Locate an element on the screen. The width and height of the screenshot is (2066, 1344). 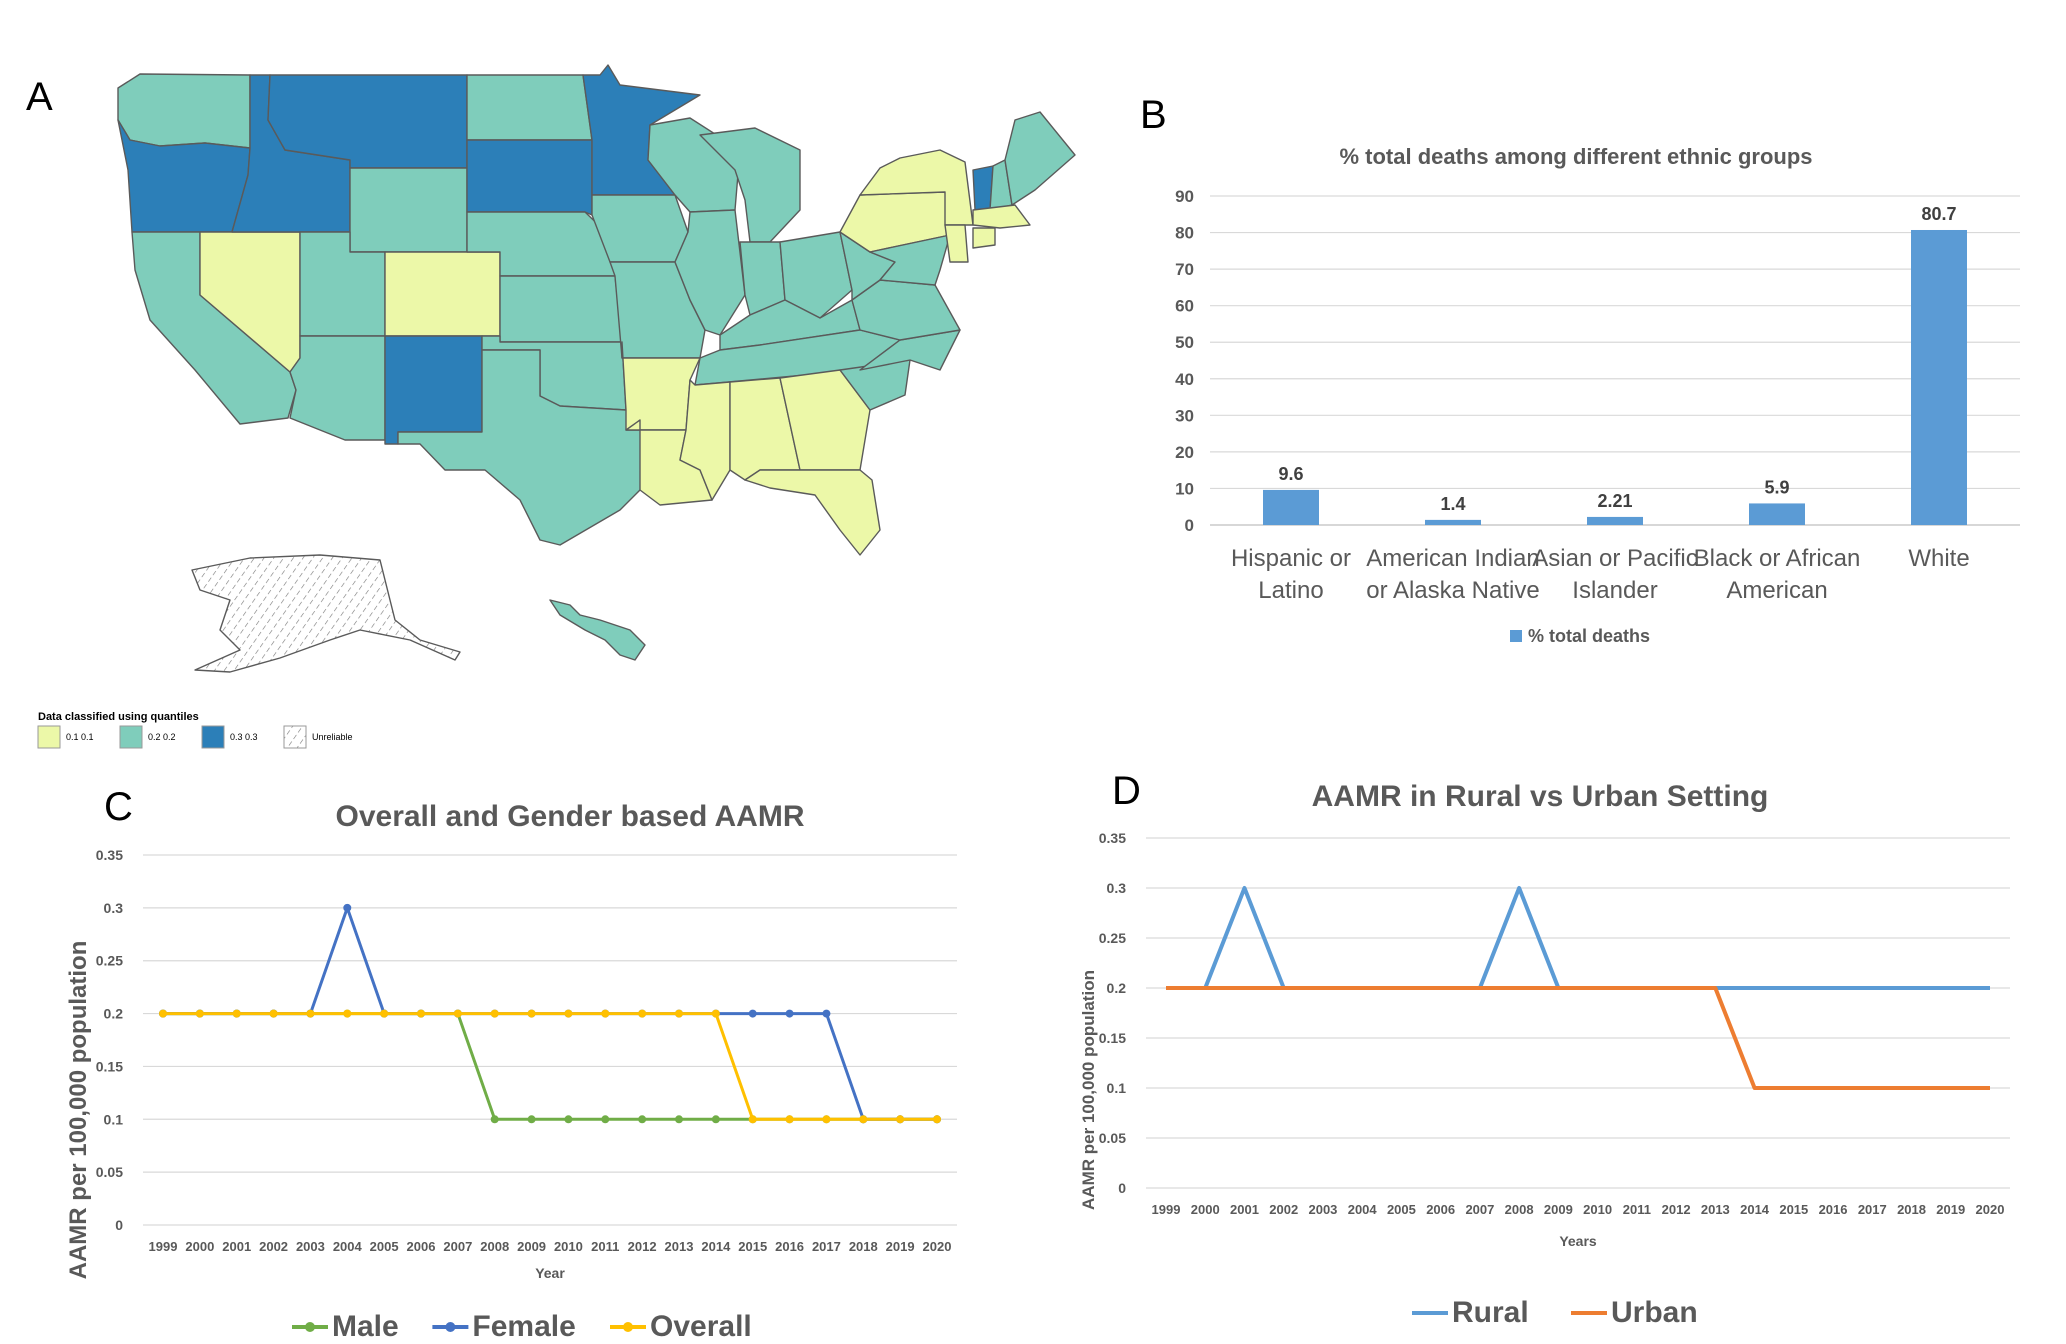
legend-label: Rural is located at coordinates (1490, 1312).